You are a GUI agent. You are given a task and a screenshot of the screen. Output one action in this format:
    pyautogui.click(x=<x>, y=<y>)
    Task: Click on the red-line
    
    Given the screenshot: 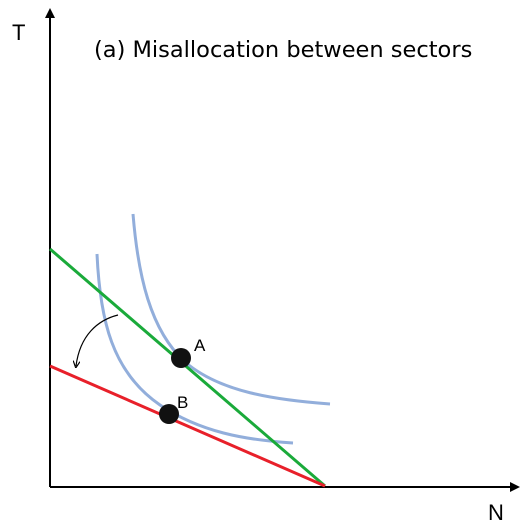 What is the action you would take?
    pyautogui.click(x=187, y=426)
    